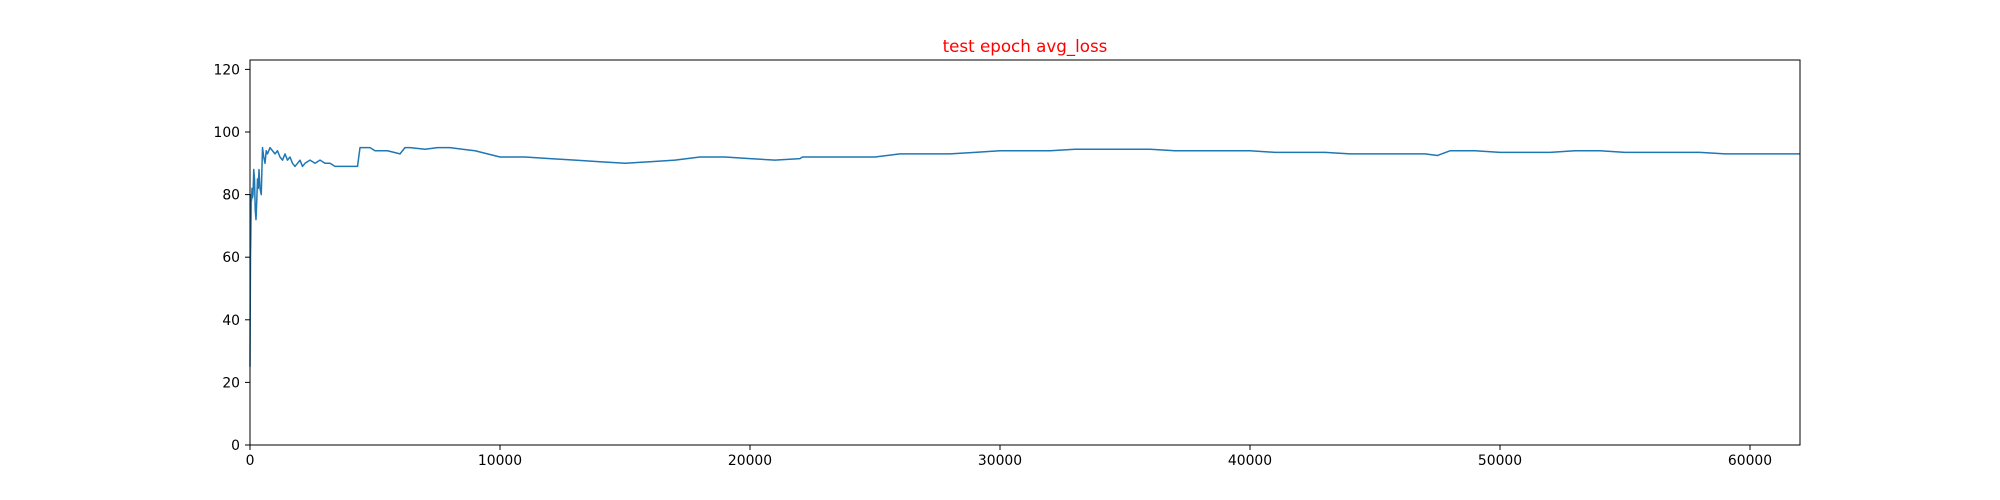  I want to click on y-tick-label: 120, so click(226, 70).